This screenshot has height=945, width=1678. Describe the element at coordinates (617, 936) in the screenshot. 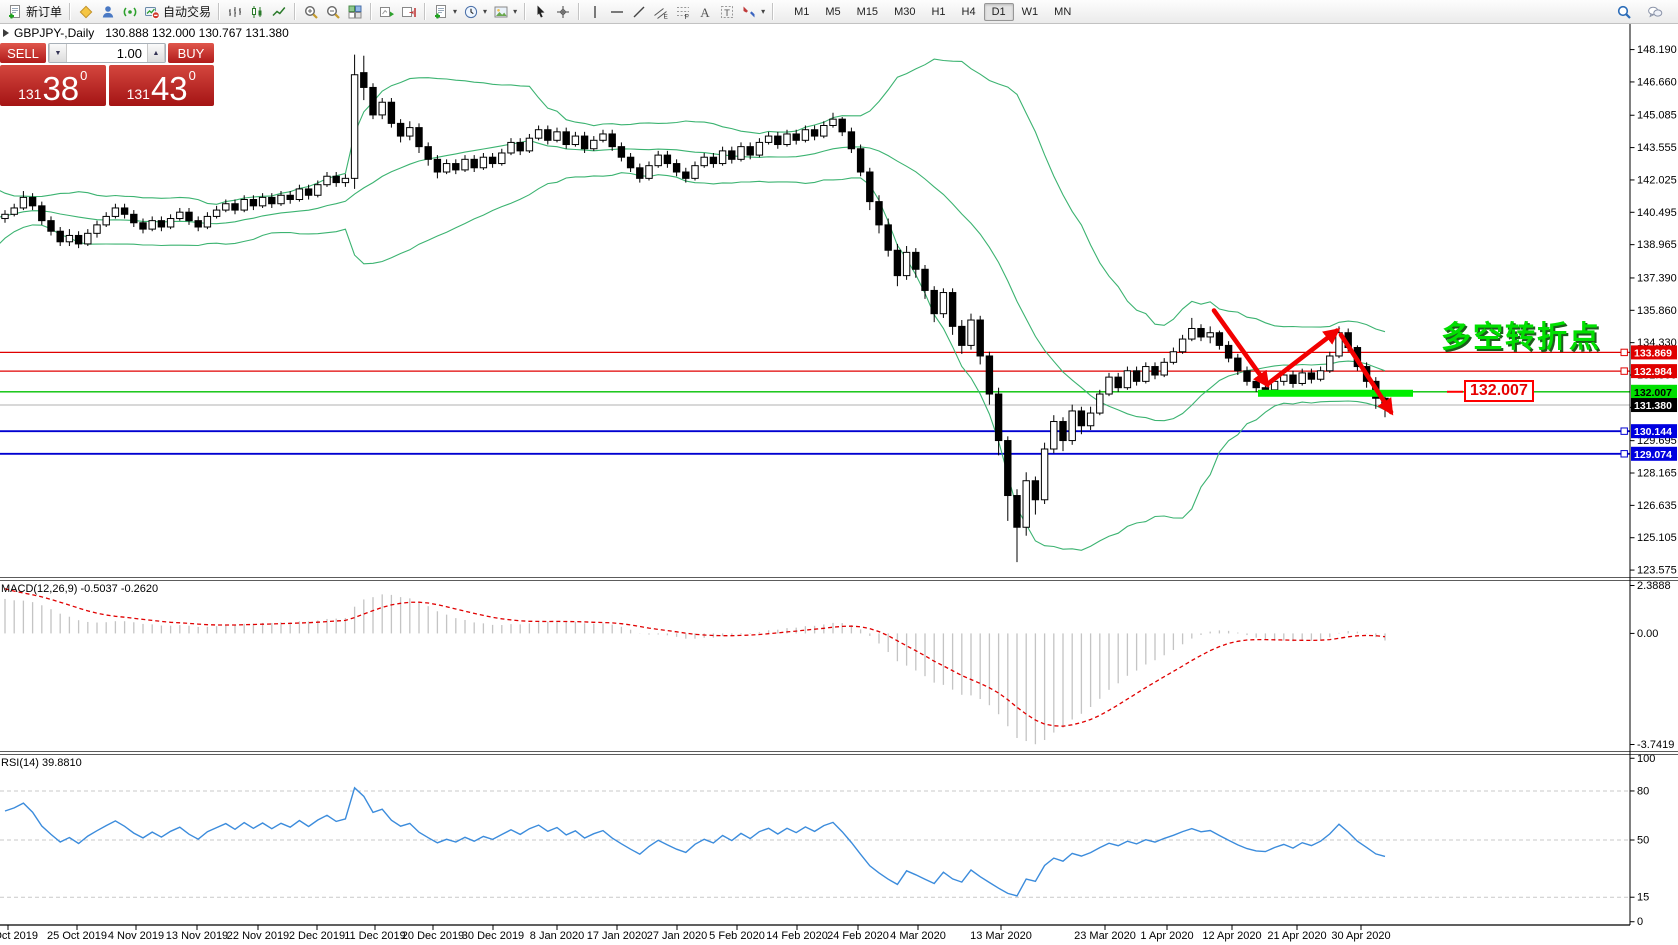

I see `svg-text: 17 Jan 2020` at that location.